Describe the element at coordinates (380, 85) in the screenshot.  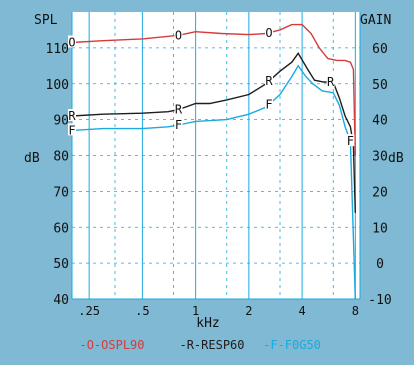
I see `right-tick-label: 50` at that location.